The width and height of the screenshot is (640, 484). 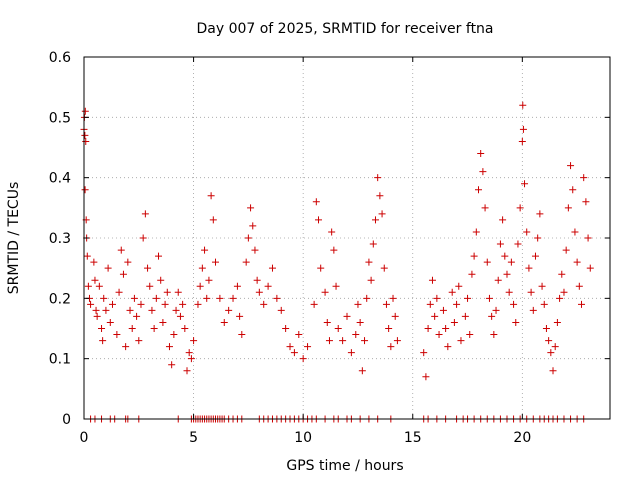 I want to click on y-tick-label: 0.4, so click(x=60, y=179).